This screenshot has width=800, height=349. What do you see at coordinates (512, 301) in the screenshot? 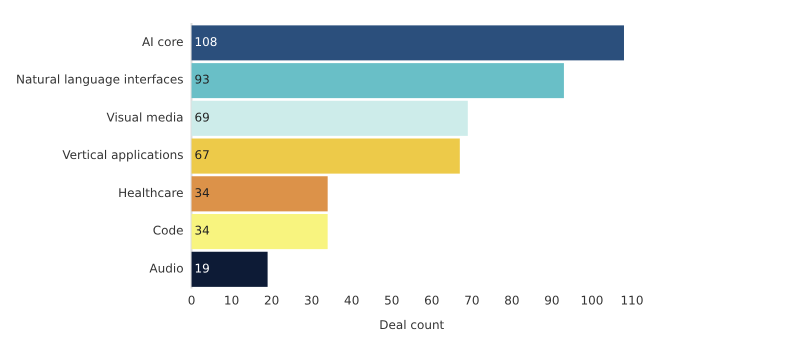
I see `x-tick-label: 80` at bounding box center [512, 301].